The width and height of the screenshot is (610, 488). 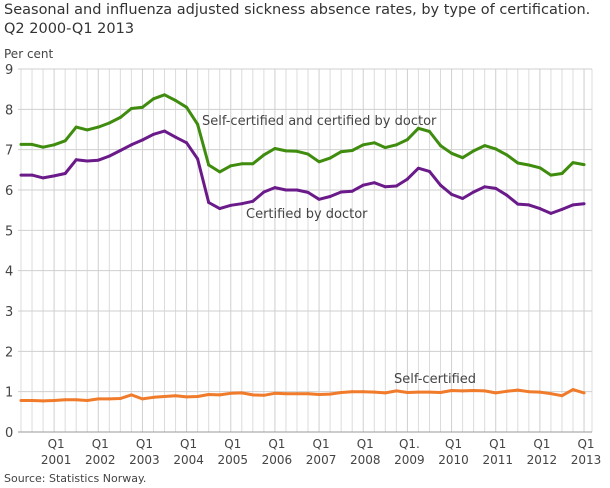 I want to click on y-tick-label: 4, so click(x=9, y=272).